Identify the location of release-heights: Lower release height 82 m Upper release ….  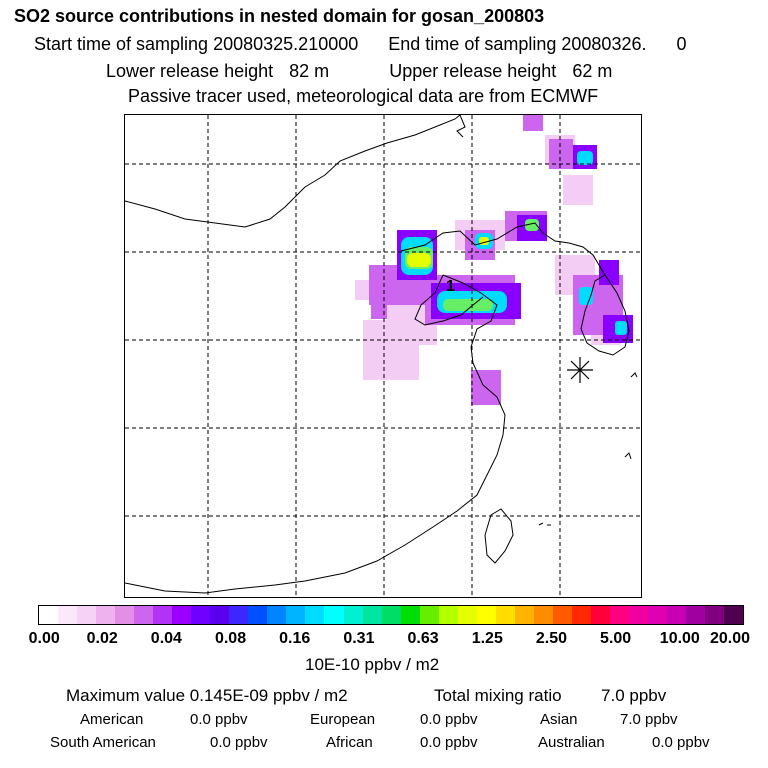
(359, 71).